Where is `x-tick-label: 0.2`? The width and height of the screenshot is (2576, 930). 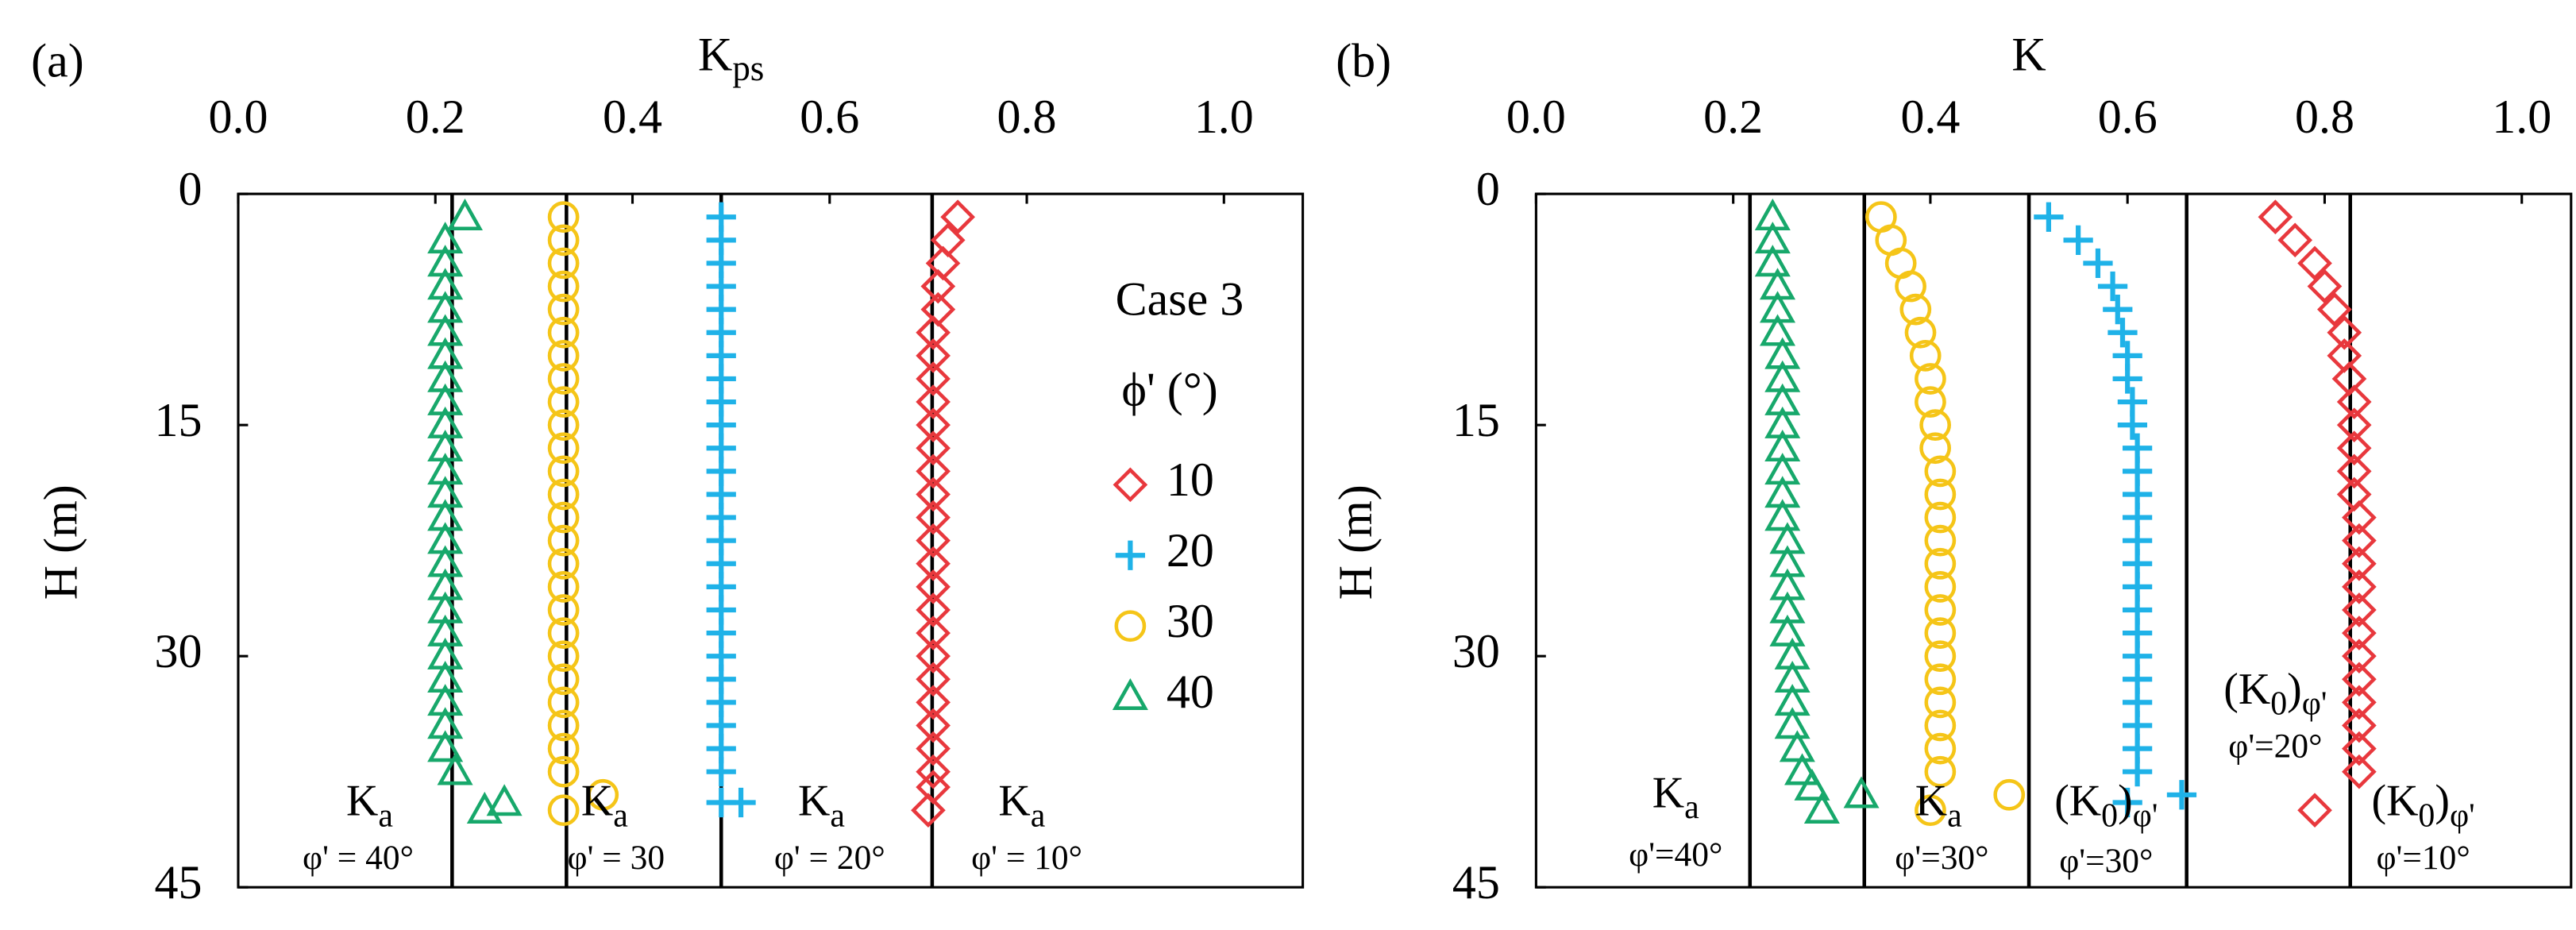
x-tick-label: 0.2 is located at coordinates (435, 117).